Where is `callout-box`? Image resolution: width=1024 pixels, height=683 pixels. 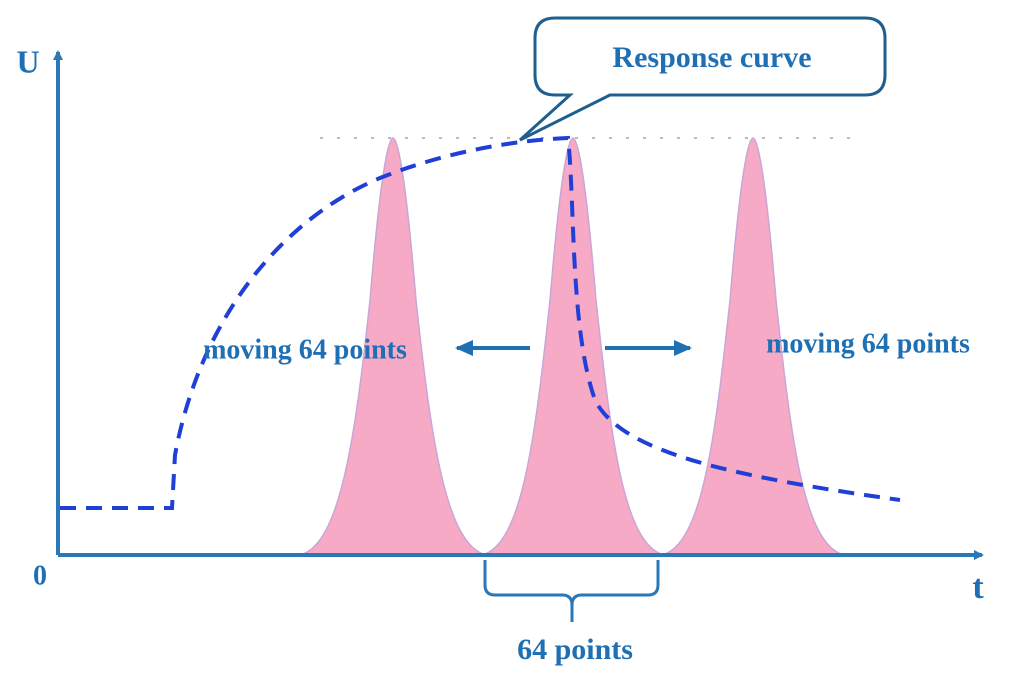 callout-box is located at coordinates (702, 79).